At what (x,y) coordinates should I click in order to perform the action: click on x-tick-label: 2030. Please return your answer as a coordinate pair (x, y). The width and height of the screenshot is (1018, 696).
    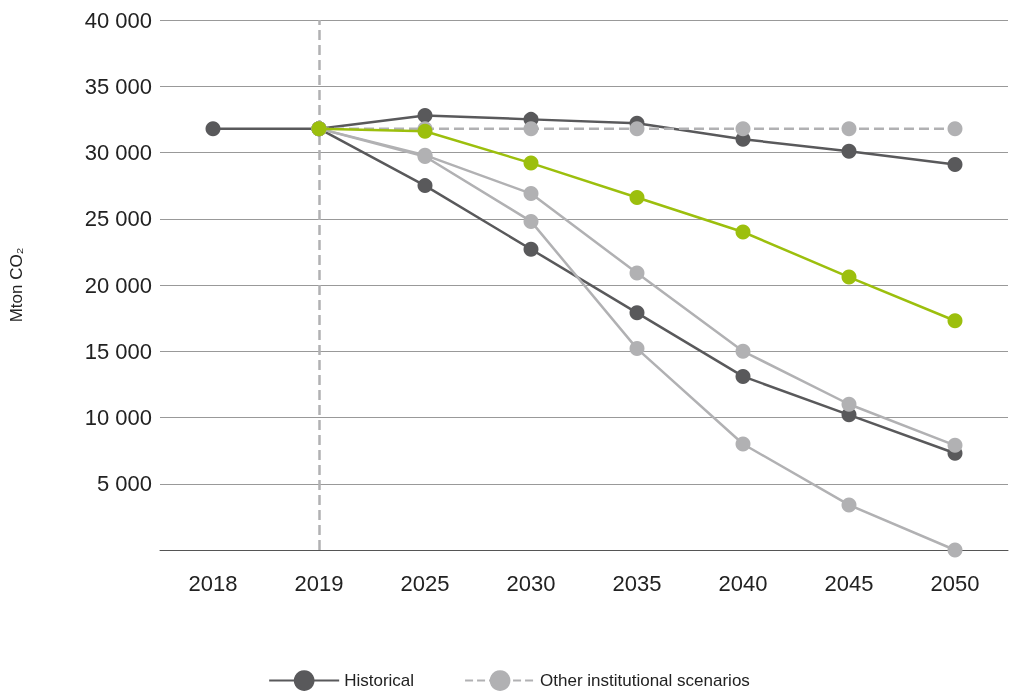
    Looking at the image, I should click on (531, 583).